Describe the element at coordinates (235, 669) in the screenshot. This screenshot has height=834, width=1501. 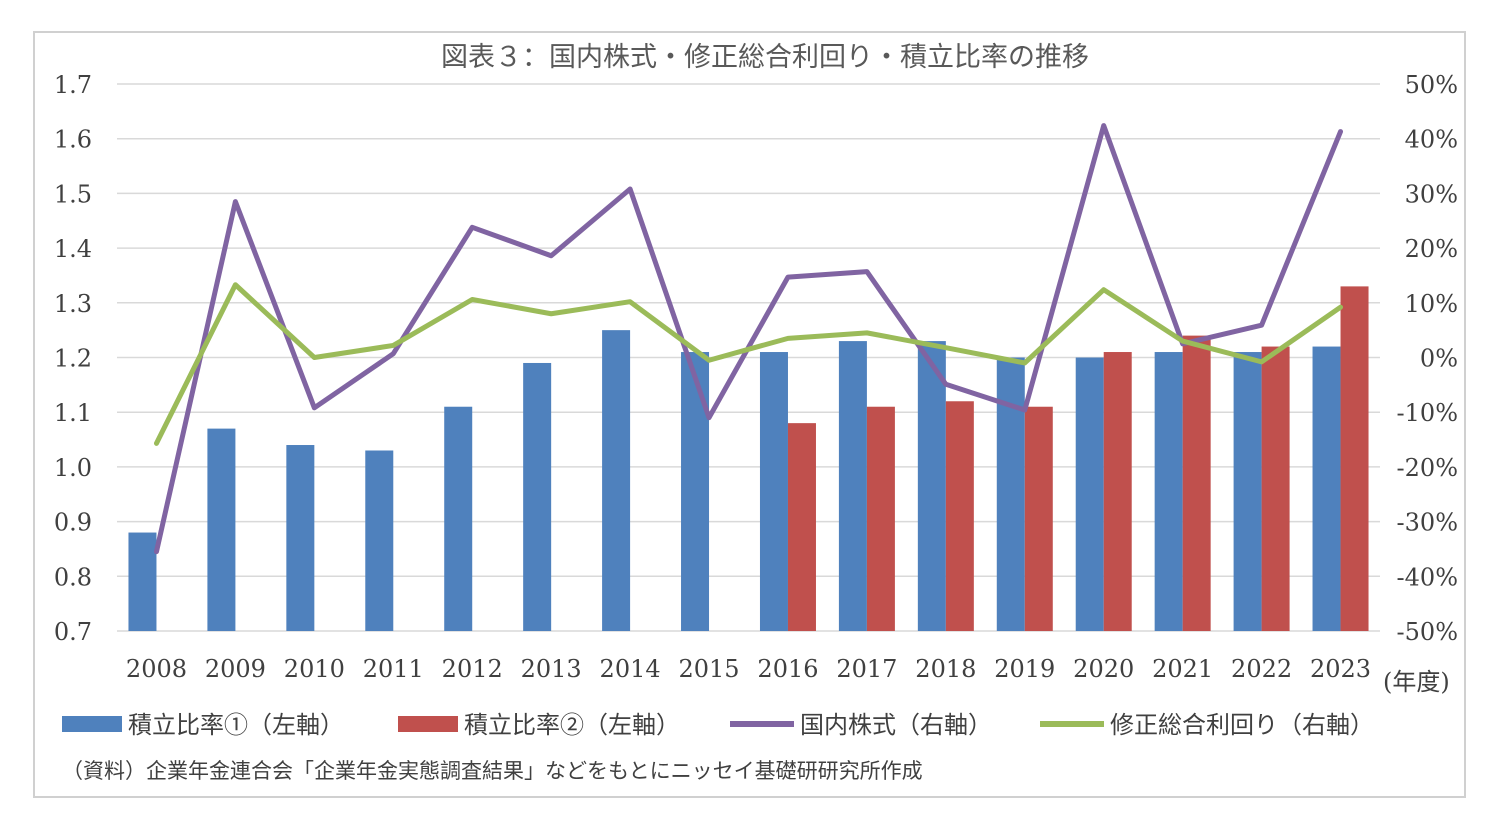
I see `x-tick-label: 2009` at that location.